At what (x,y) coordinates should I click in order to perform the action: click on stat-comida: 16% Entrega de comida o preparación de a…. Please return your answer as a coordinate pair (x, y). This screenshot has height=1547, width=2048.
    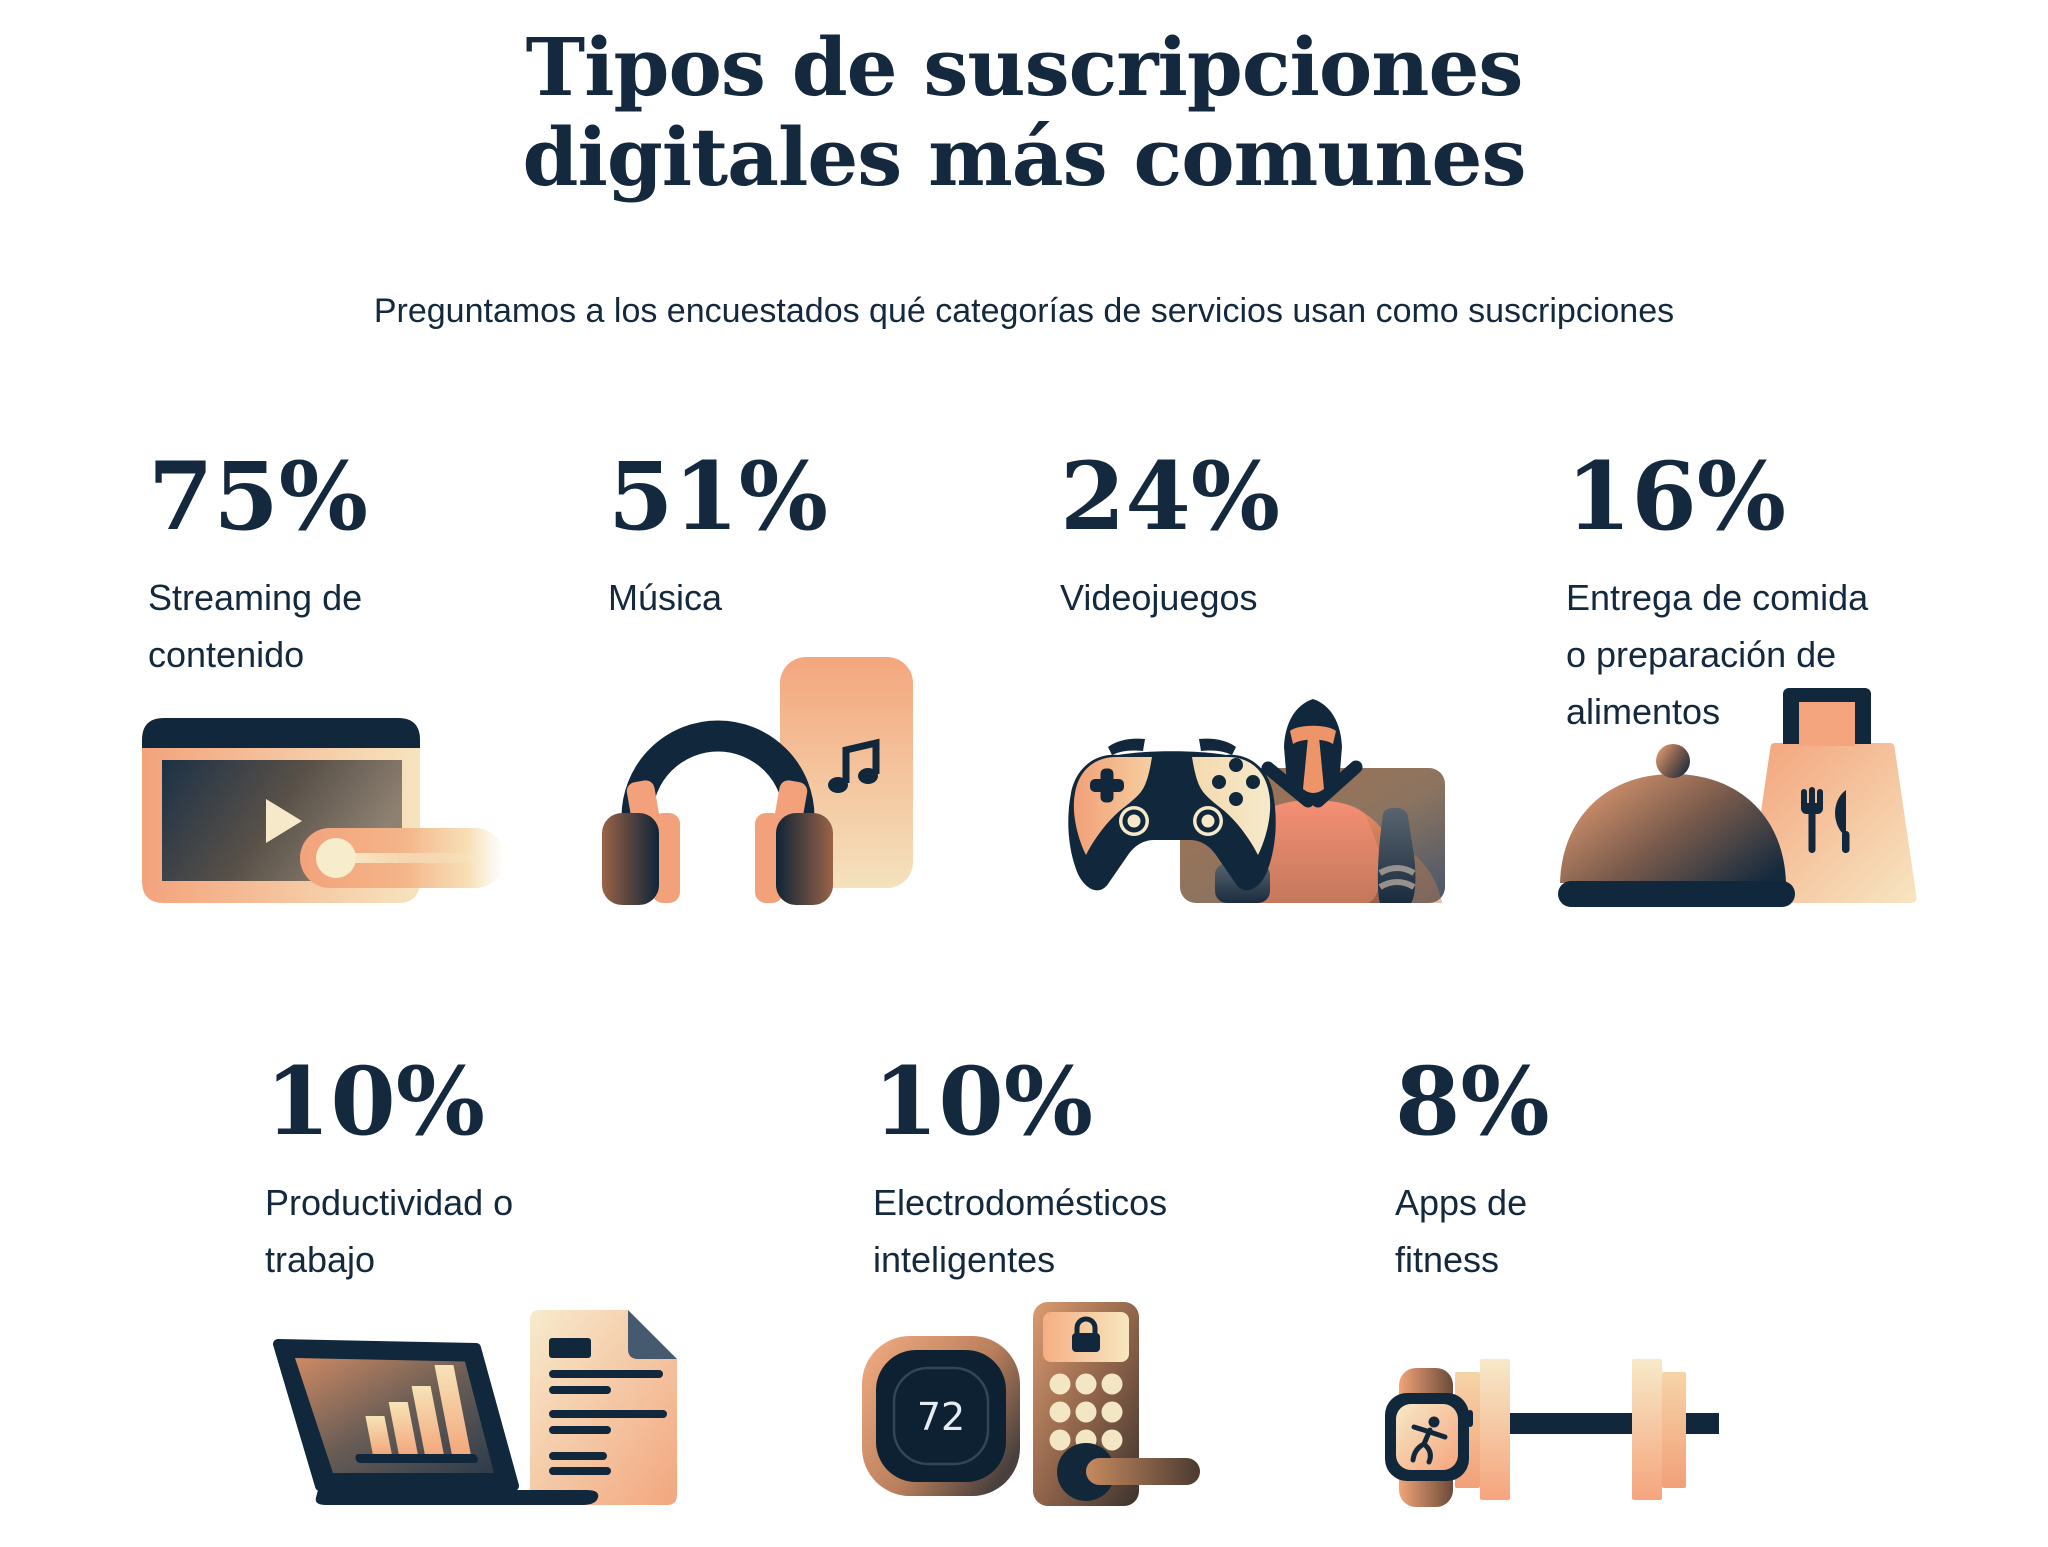
    Looking at the image, I should click on (1723, 595).